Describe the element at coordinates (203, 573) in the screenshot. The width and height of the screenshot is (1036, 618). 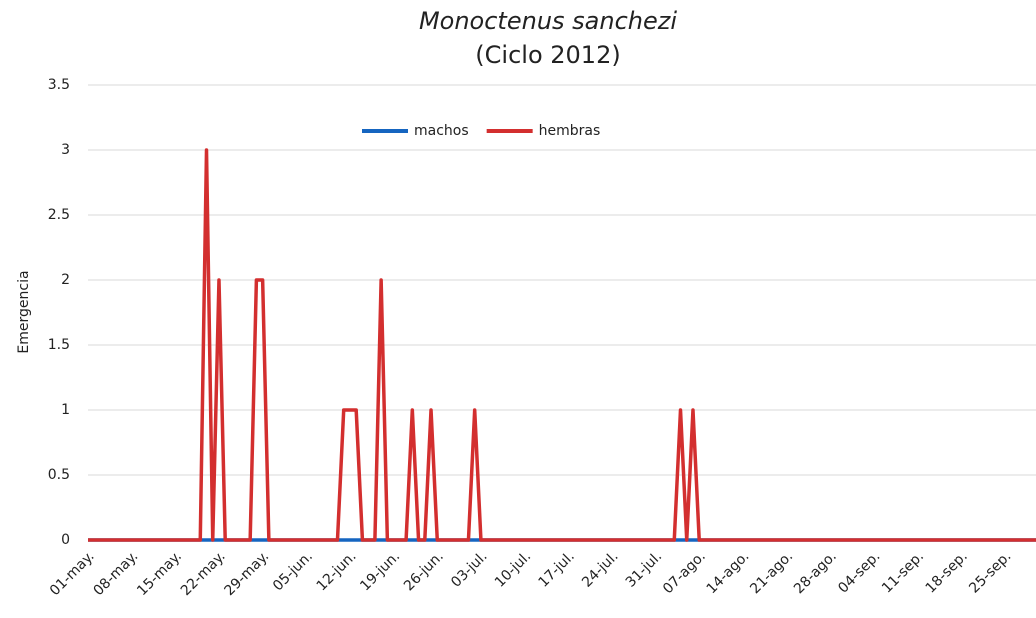
I see `x-tick-label: 22-may.` at that location.